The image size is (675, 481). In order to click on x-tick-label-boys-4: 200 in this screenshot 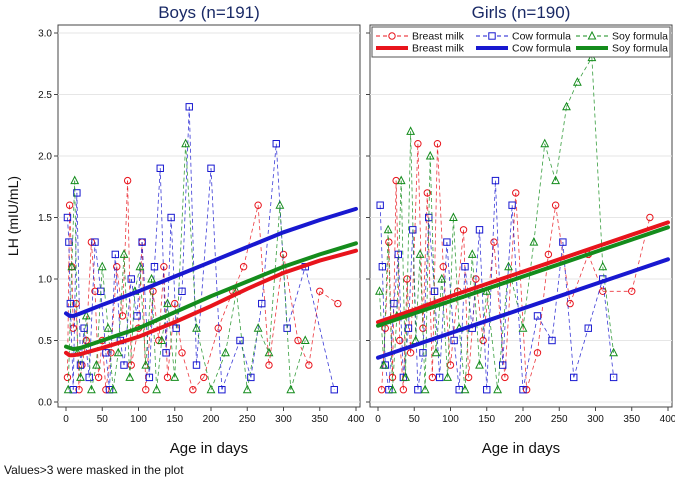, I will do `click(211, 419)`.